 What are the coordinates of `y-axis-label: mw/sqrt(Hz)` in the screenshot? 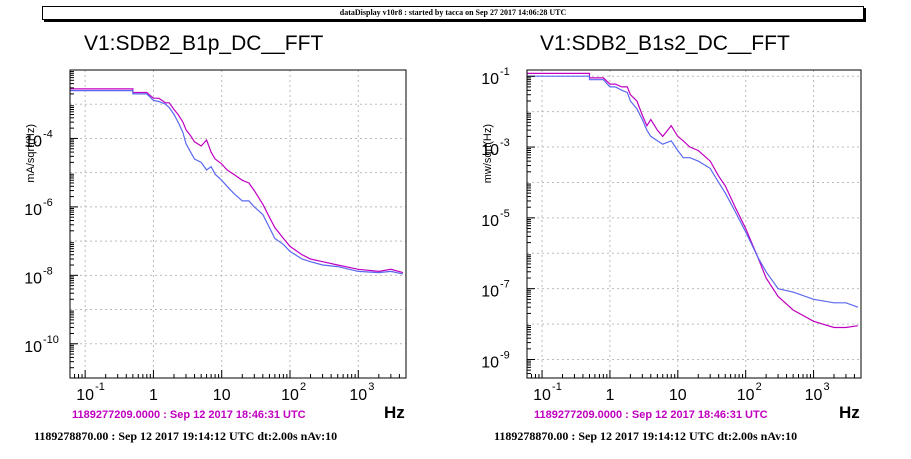 It's located at (488, 153).